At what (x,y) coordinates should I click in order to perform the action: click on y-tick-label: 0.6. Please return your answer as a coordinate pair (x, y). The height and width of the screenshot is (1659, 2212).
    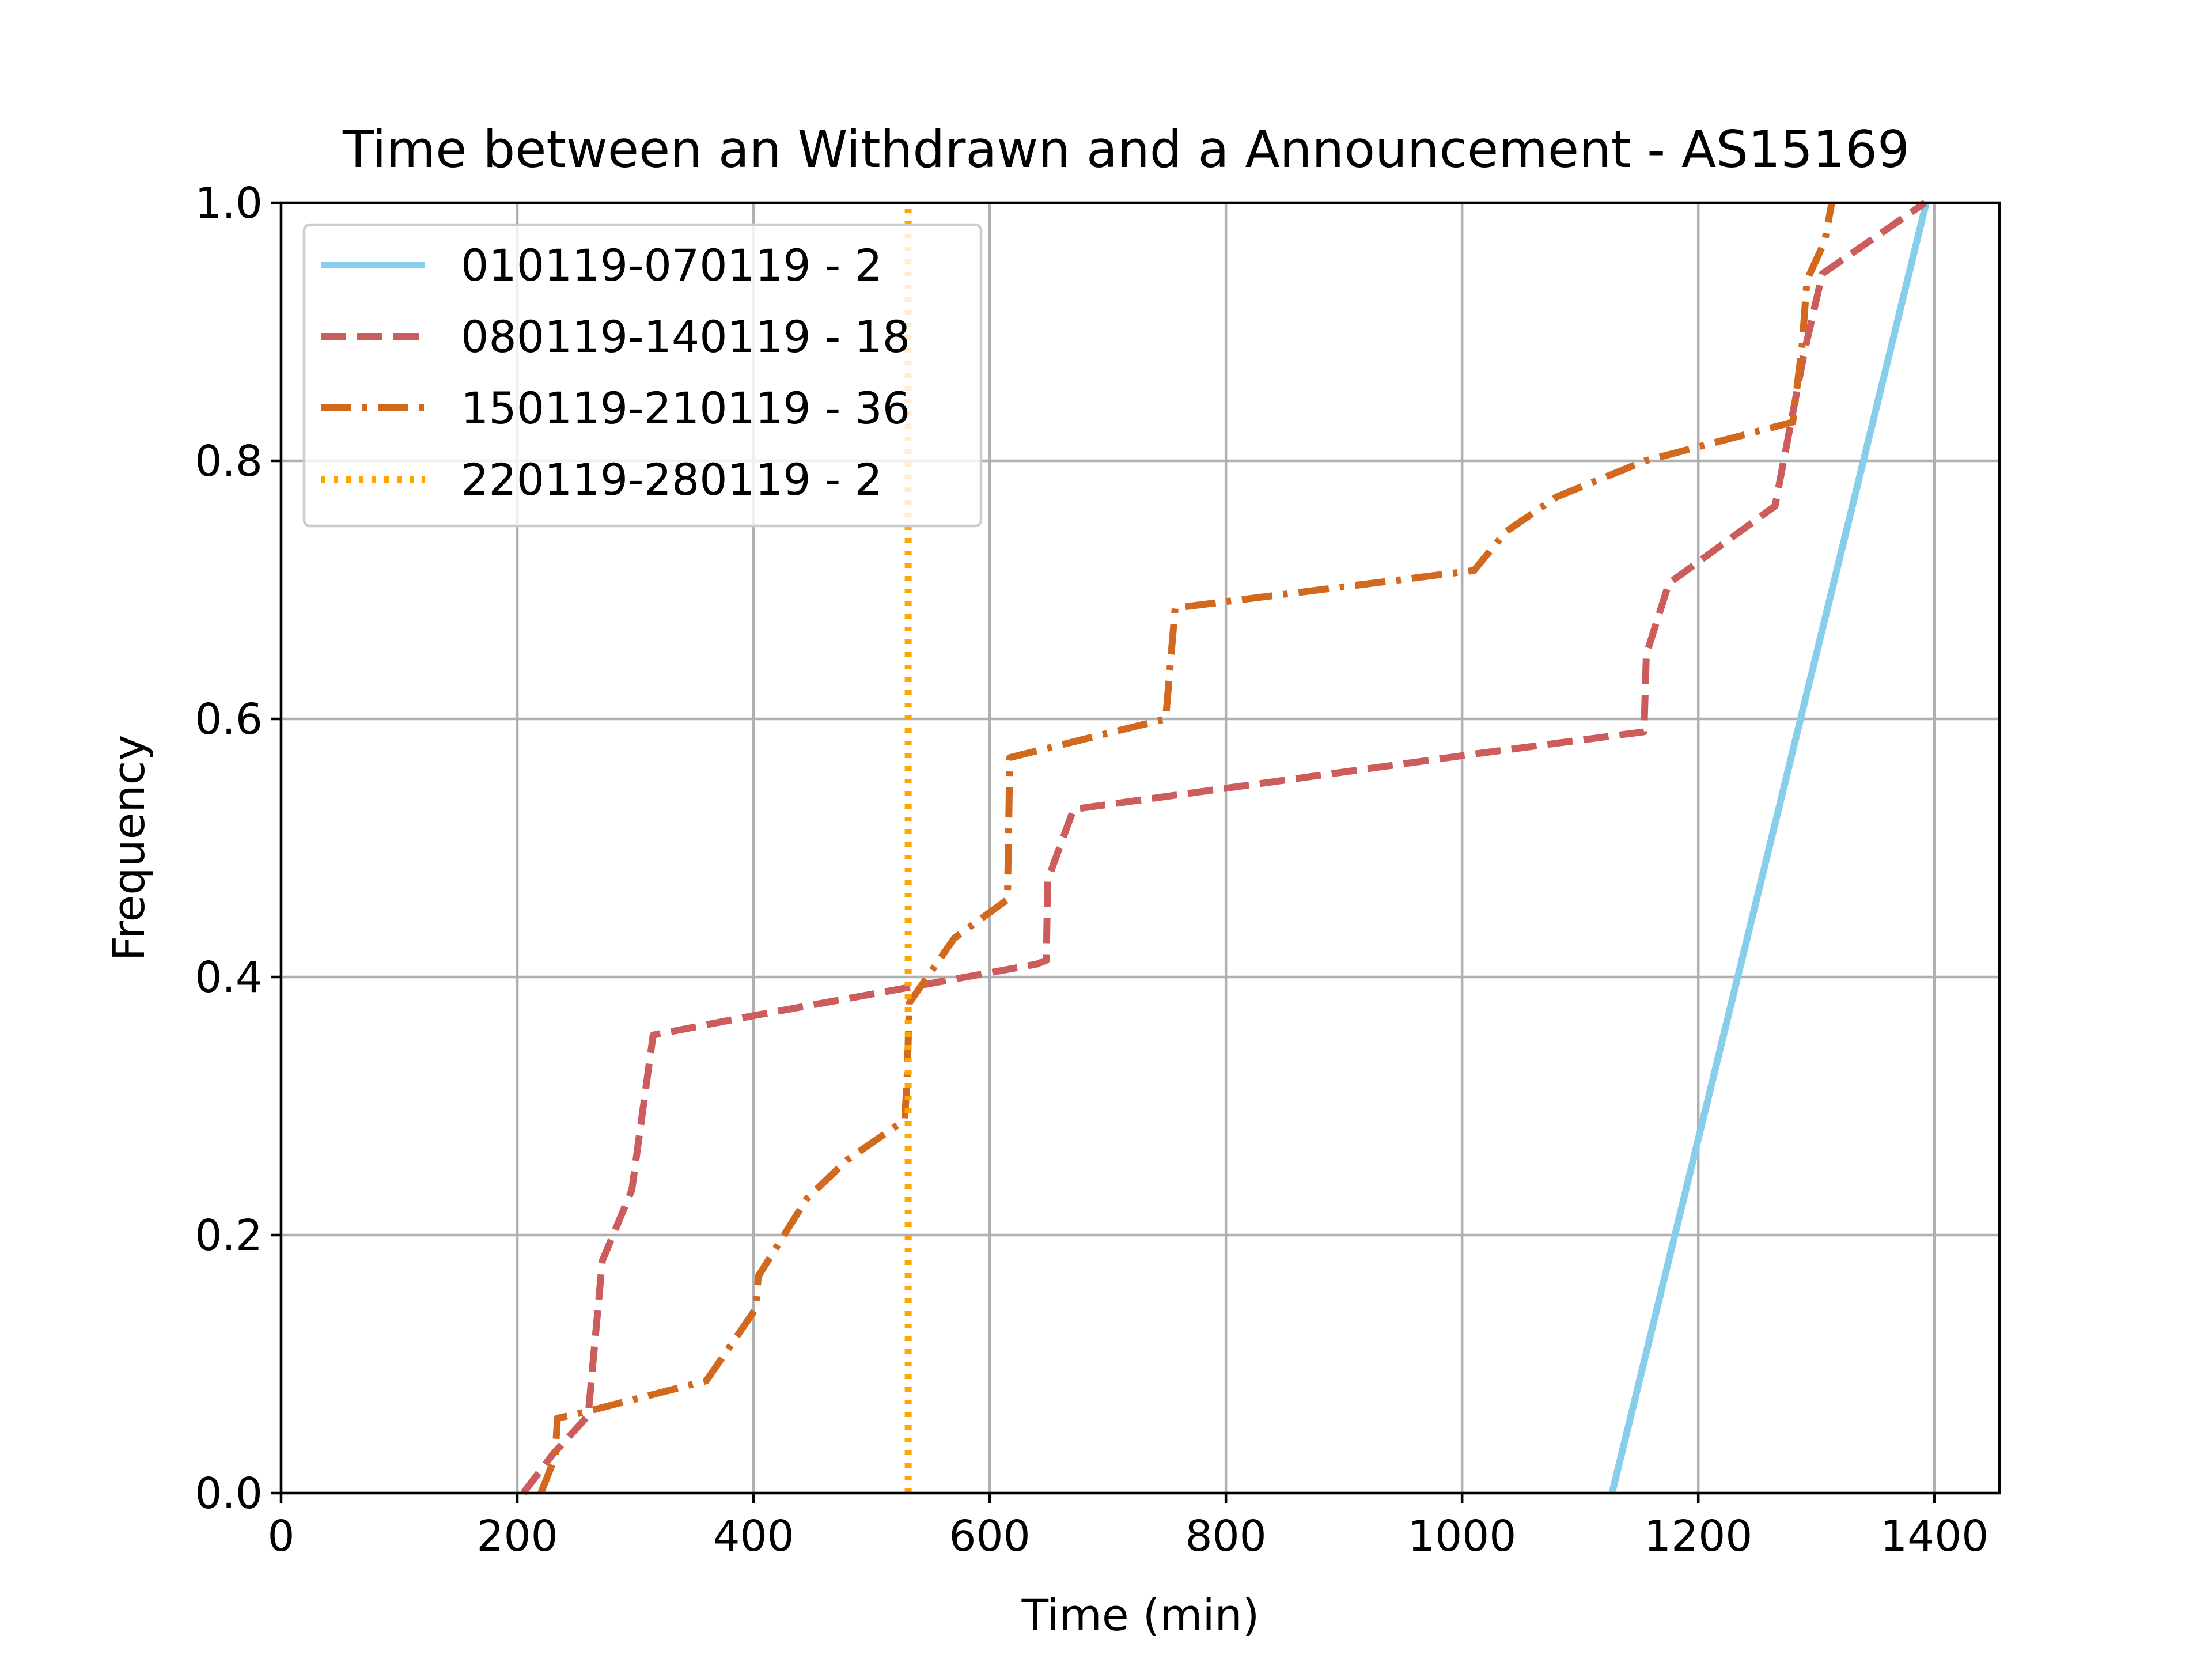
    Looking at the image, I should click on (229, 719).